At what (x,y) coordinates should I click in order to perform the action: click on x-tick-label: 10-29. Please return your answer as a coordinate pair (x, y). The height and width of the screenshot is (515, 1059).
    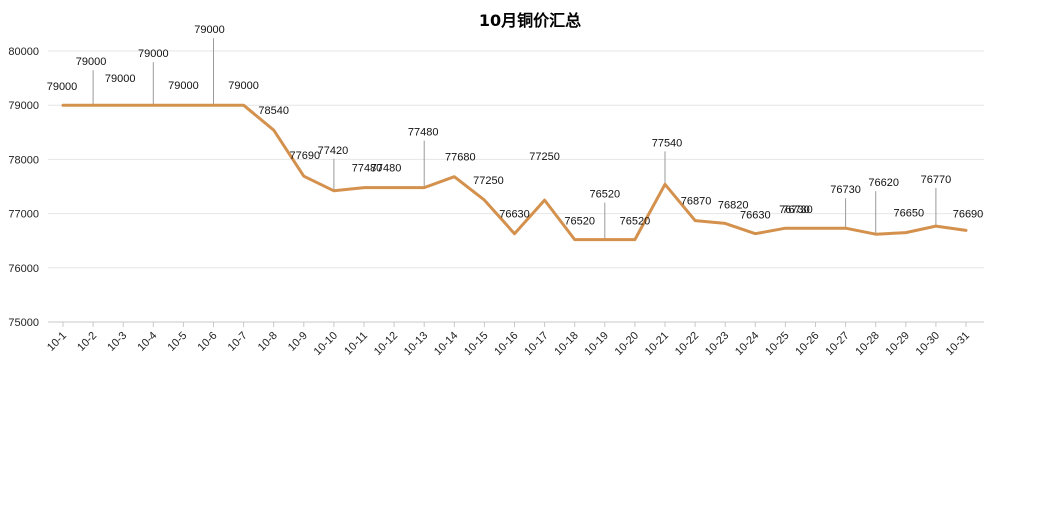
    Looking at the image, I should click on (898, 344).